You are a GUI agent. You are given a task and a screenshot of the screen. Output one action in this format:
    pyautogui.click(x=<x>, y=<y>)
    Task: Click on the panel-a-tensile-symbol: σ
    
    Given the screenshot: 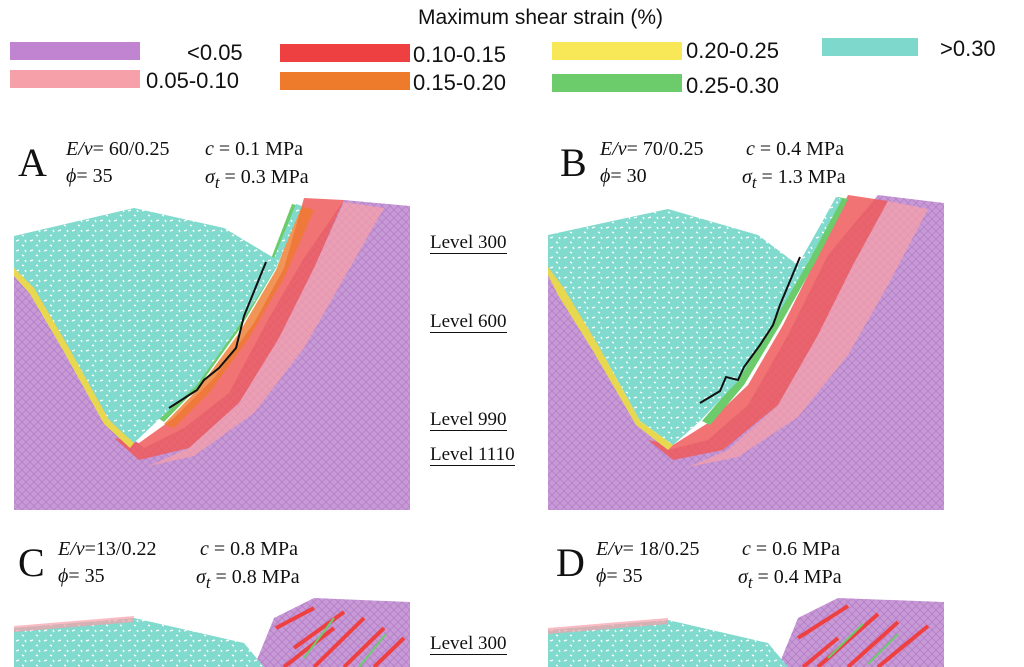 What is the action you would take?
    pyautogui.click(x=210, y=177)
    